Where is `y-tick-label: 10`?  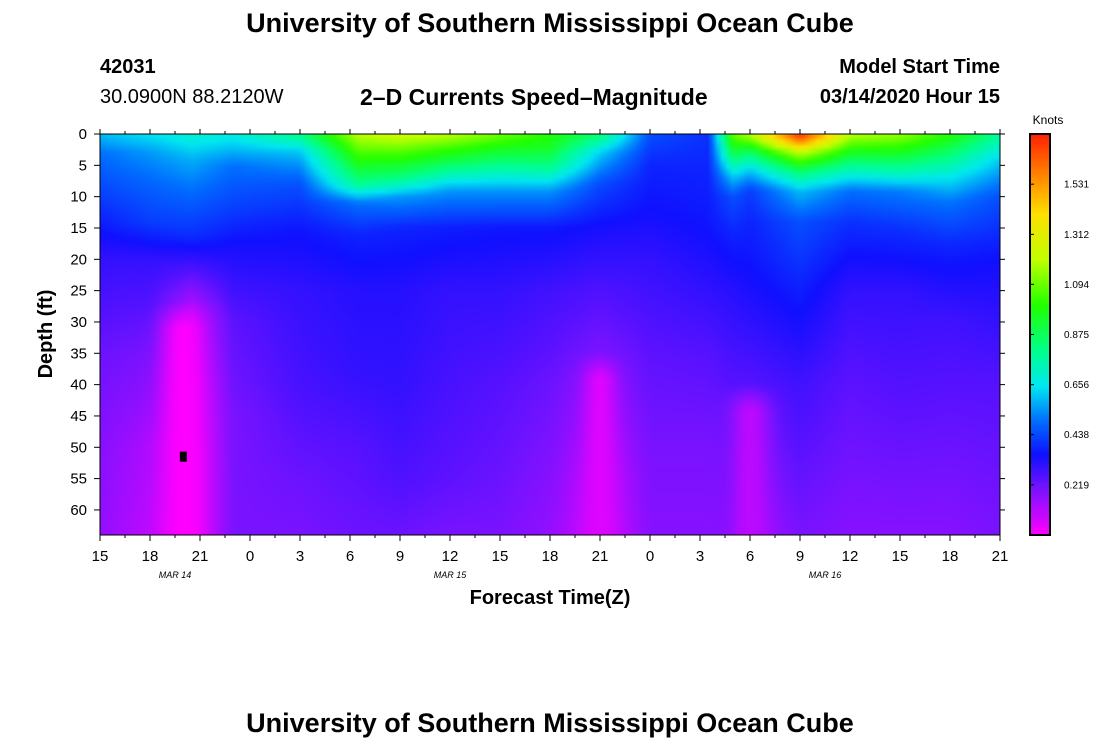 y-tick-label: 10 is located at coordinates (78, 197).